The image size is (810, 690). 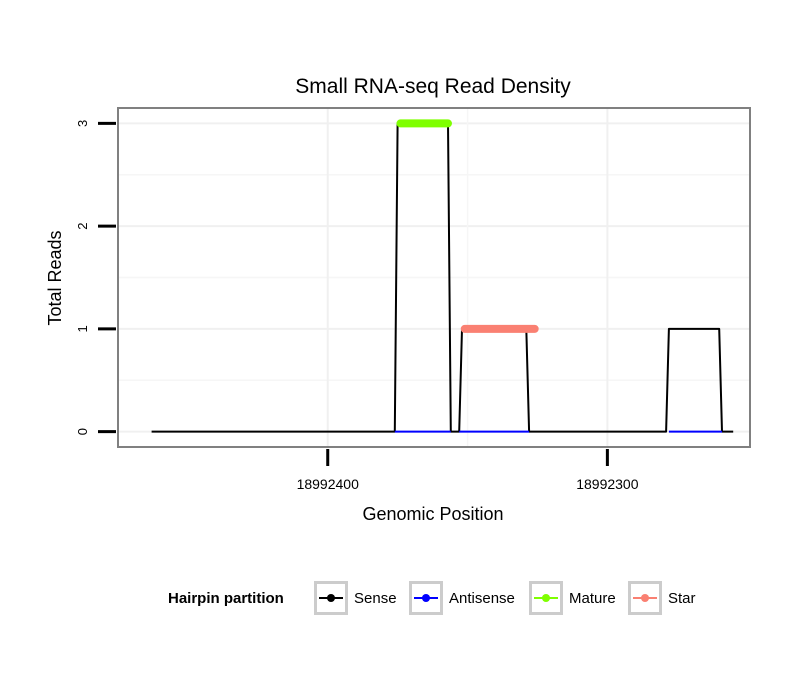 What do you see at coordinates (82, 431) in the screenshot?
I see `y-tick-label: 0` at bounding box center [82, 431].